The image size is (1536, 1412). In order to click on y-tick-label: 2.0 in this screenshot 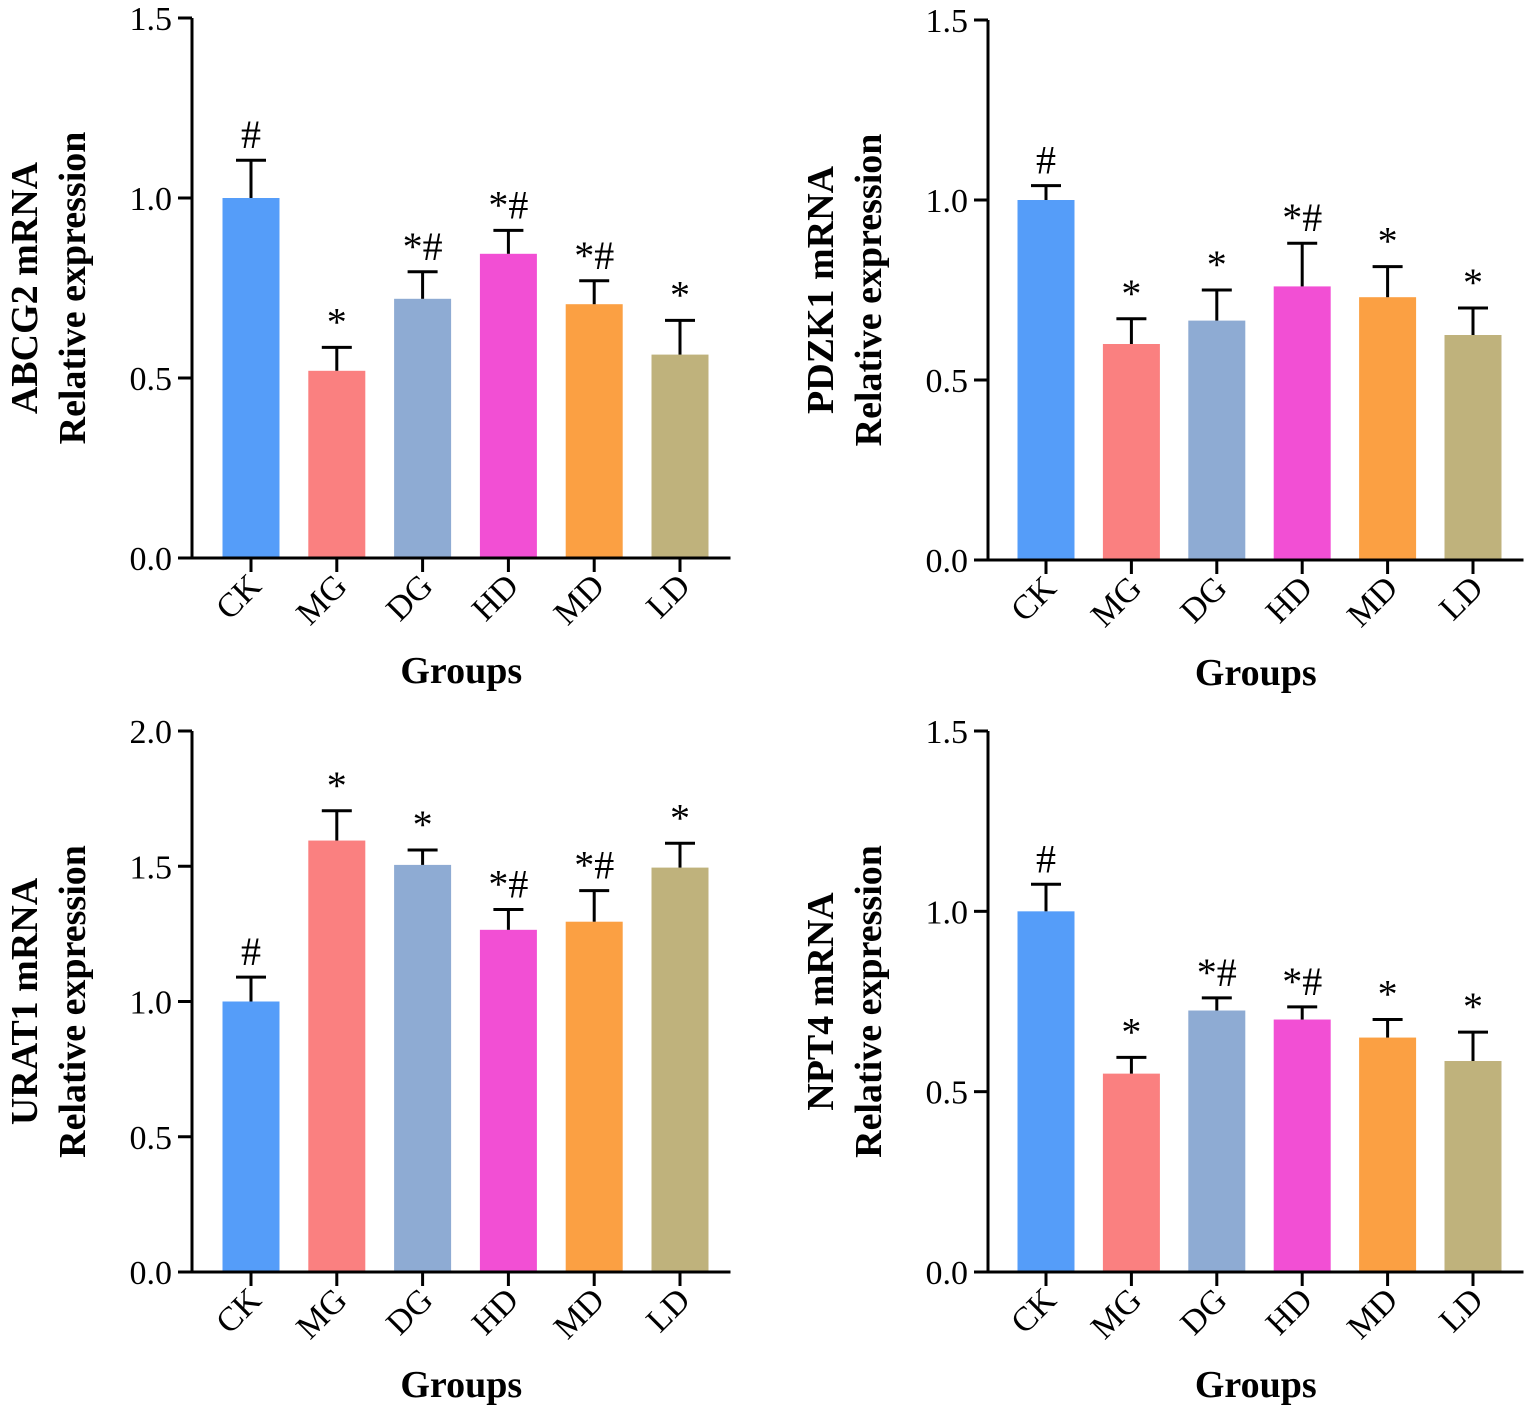, I will do `click(151, 732)`.